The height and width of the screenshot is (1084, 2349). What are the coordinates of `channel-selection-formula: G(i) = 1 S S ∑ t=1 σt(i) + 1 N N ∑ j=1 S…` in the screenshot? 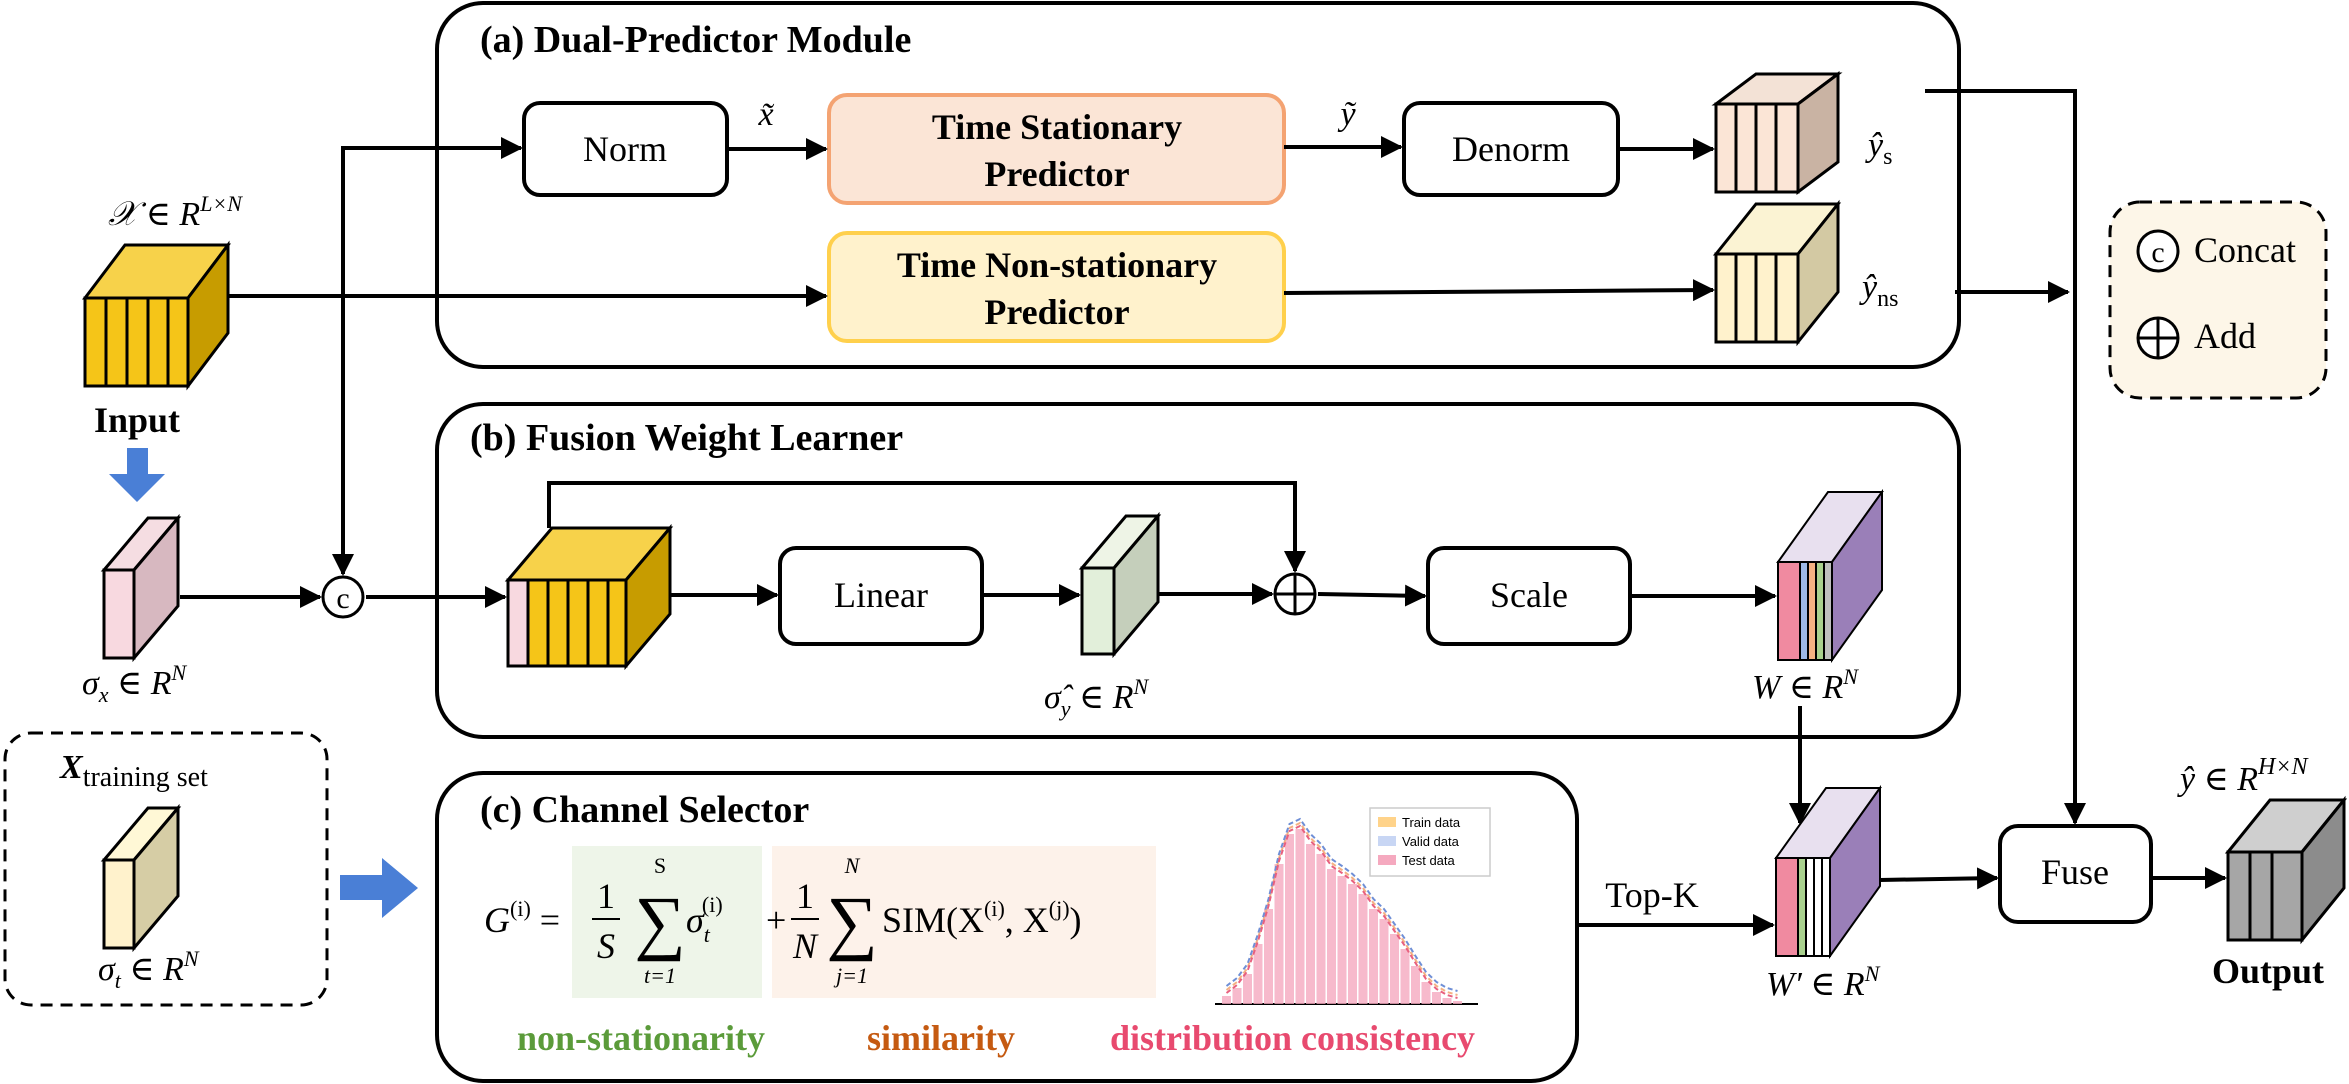 It's located at (783, 920).